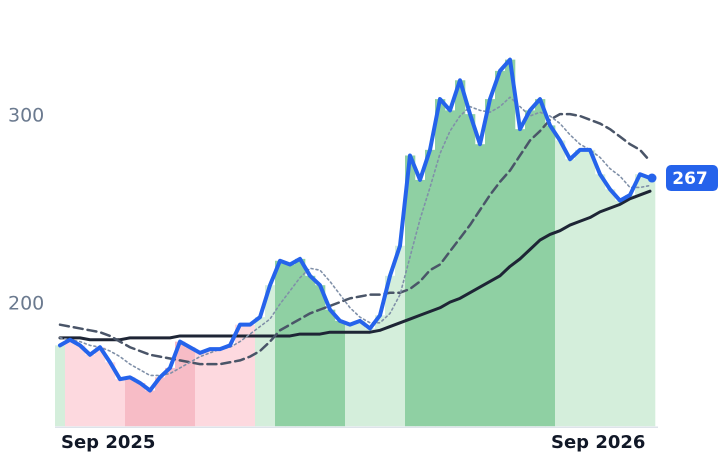 The image size is (718, 464). I want to click on y-tick-label: 200, so click(26, 304).